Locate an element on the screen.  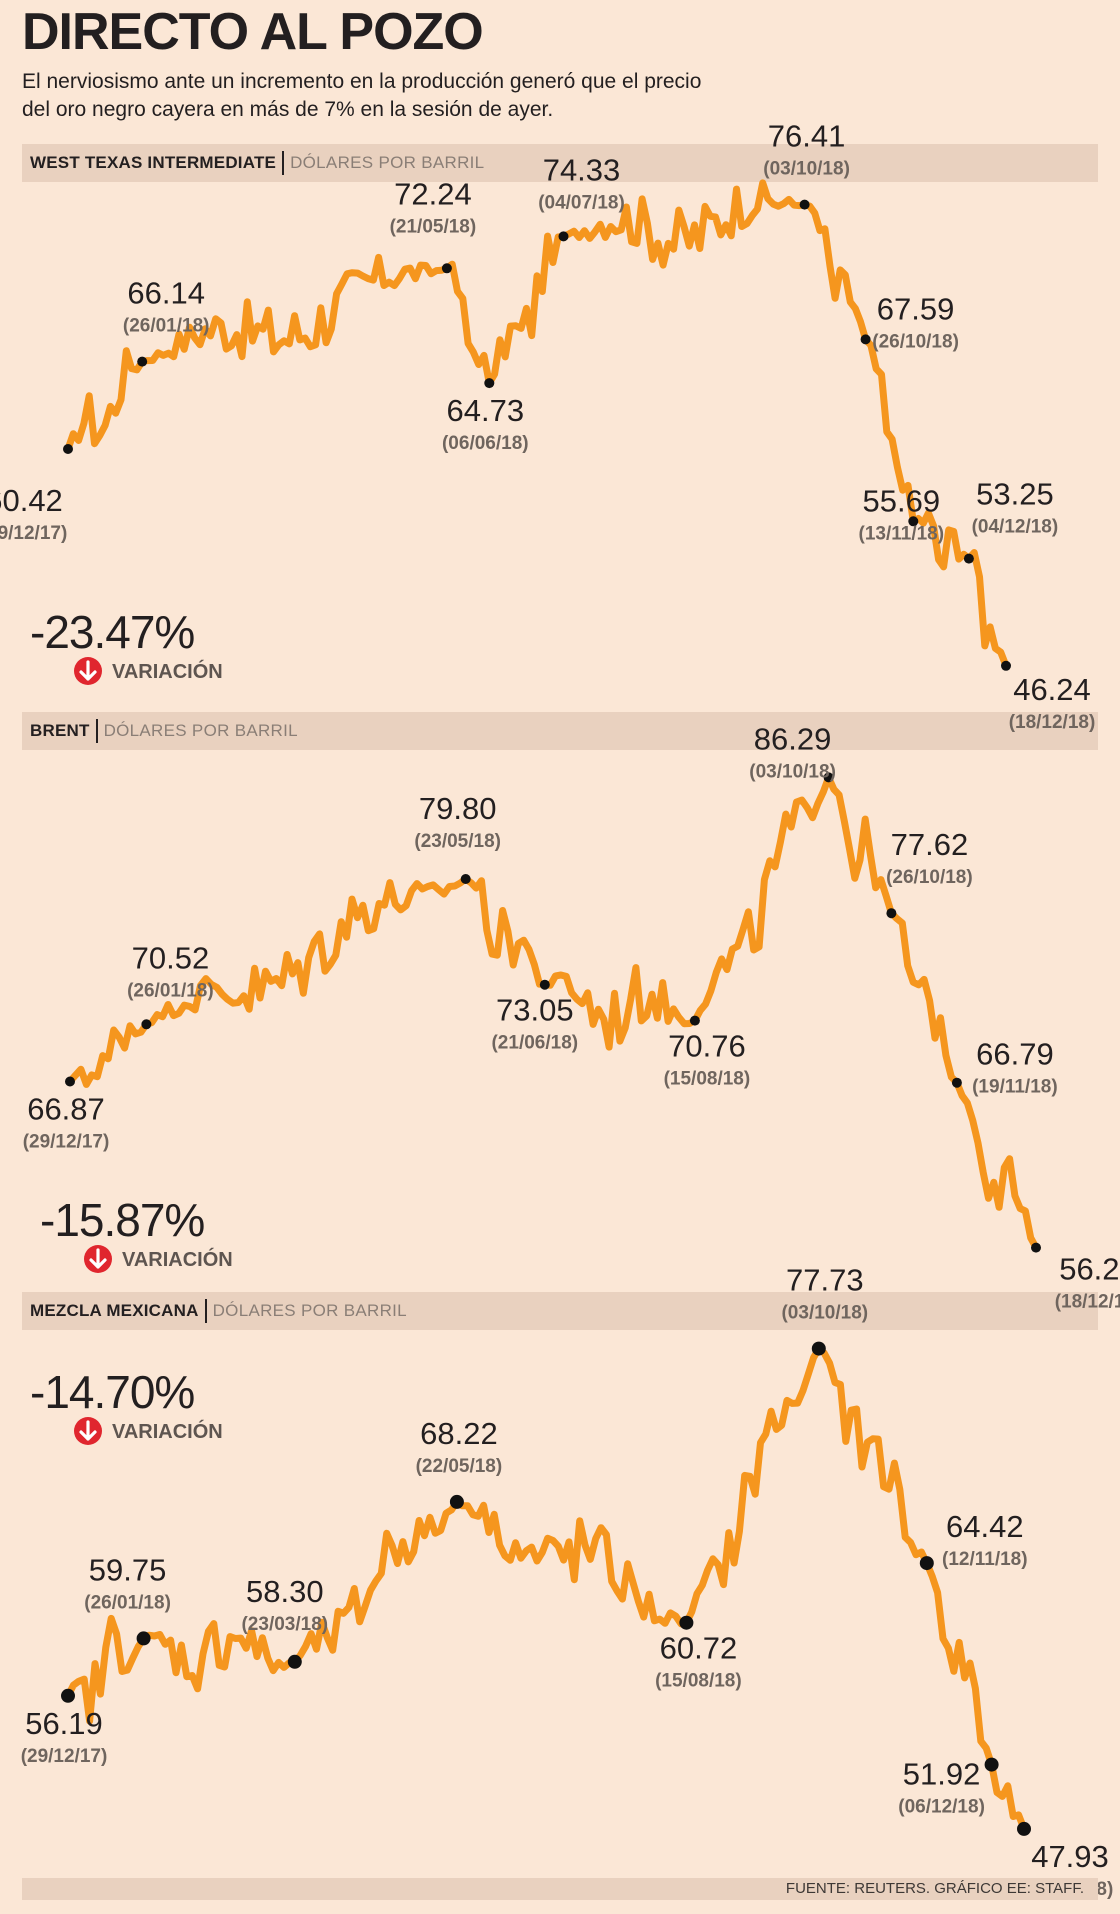
data-label: 67.59 is located at coordinates (916, 308).